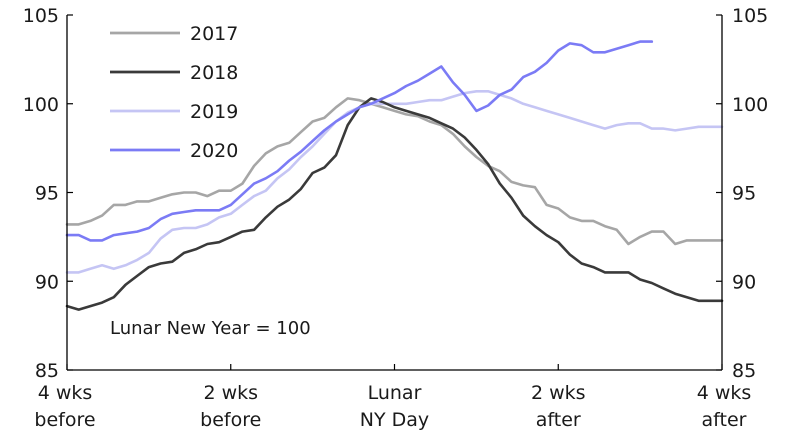 The image size is (786, 446). I want to click on legend-label-2018: 2018, so click(214, 73).